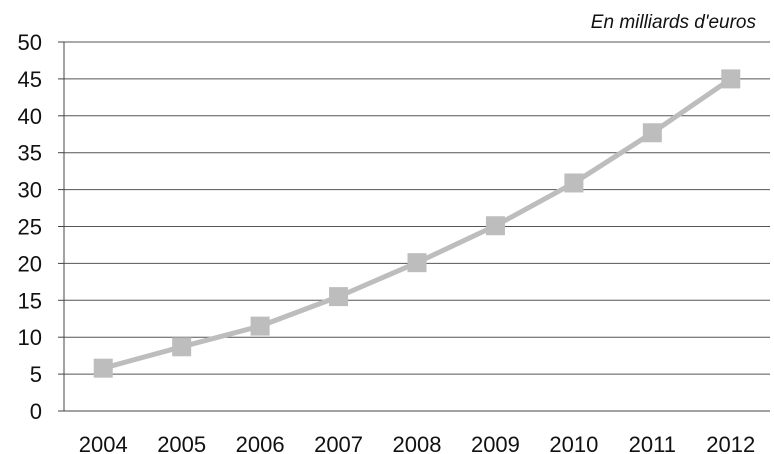 This screenshot has height=454, width=774. Describe the element at coordinates (673, 22) in the screenshot. I see `unit-label: En milliards d'euros` at that location.